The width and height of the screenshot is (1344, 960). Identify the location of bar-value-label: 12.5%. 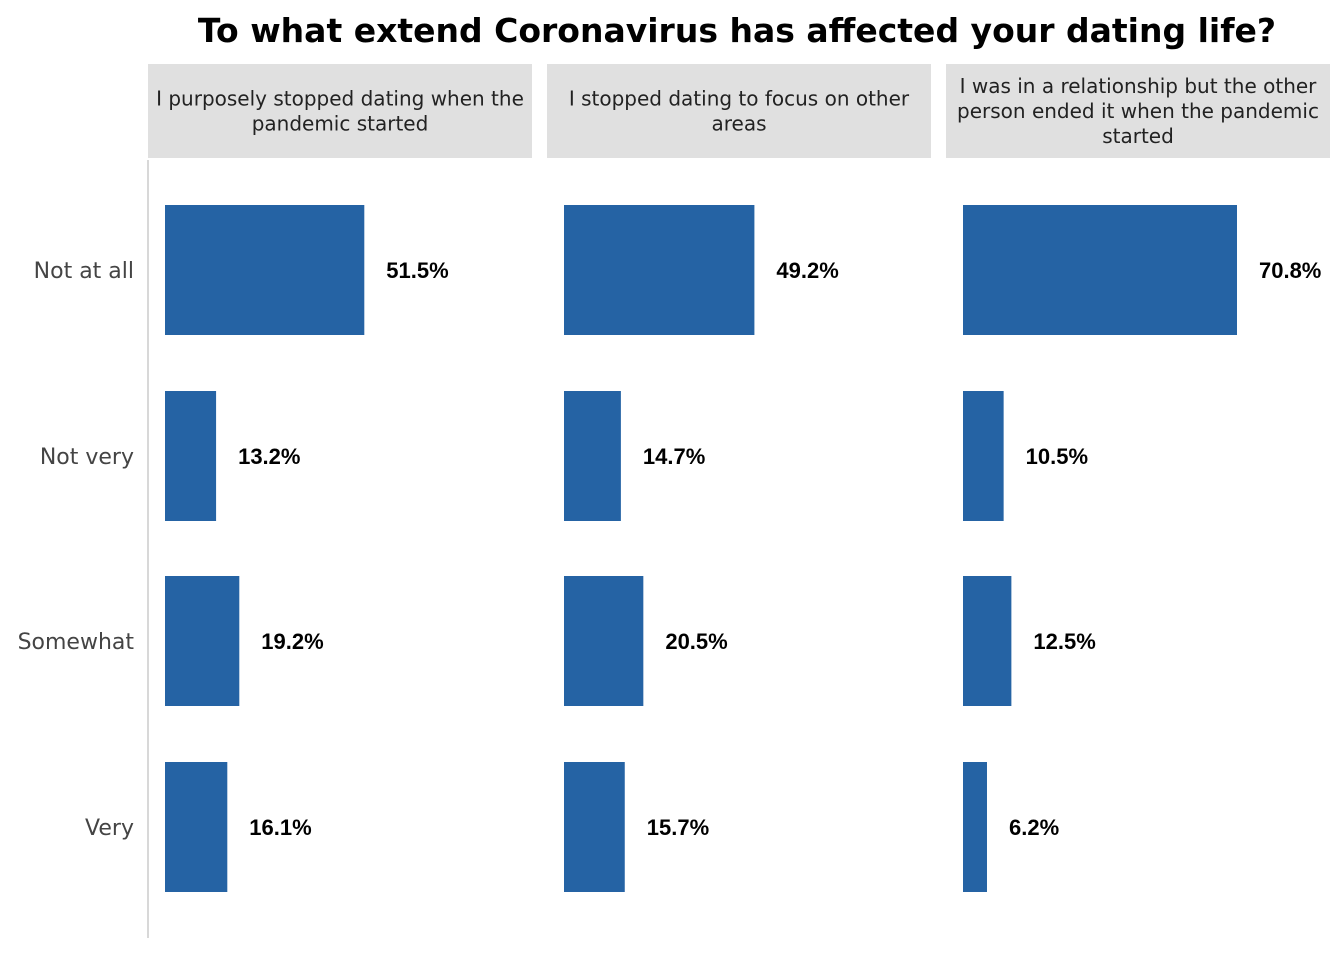
(1064, 641).